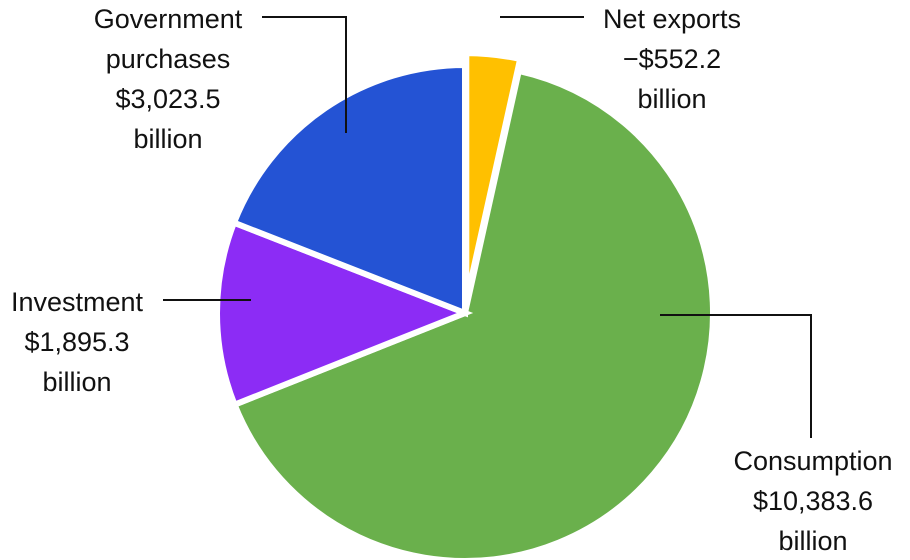  What do you see at coordinates (76, 382) in the screenshot?
I see `slice-label-investment-unit: billion` at bounding box center [76, 382].